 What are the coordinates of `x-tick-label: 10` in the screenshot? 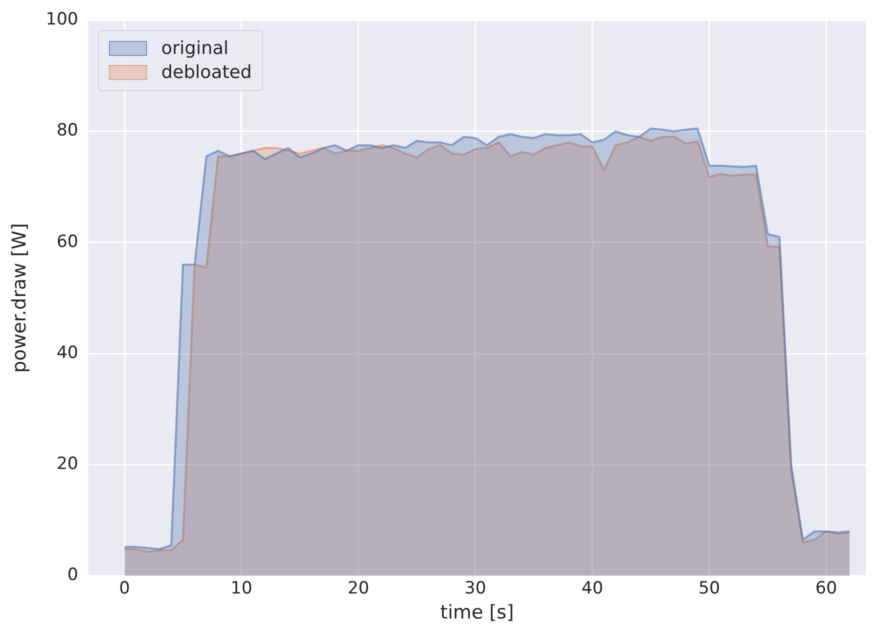 It's located at (241, 588).